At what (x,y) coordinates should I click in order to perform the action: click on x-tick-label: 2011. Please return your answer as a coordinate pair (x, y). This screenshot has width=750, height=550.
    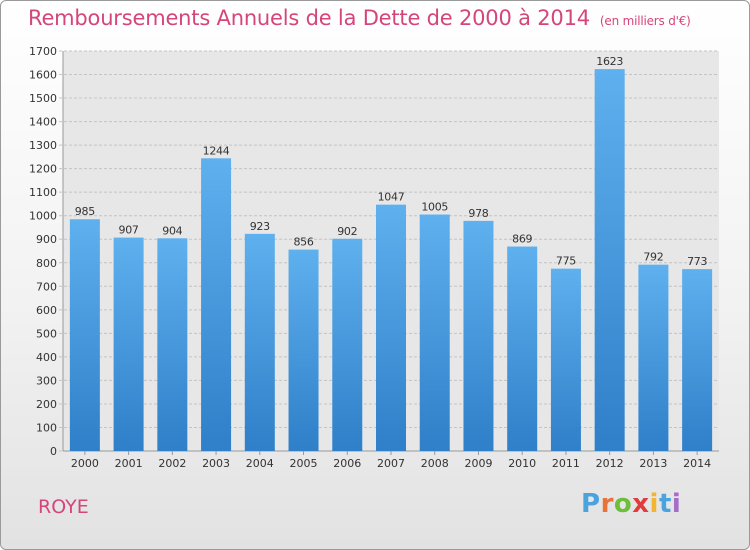
    Looking at the image, I should click on (566, 463).